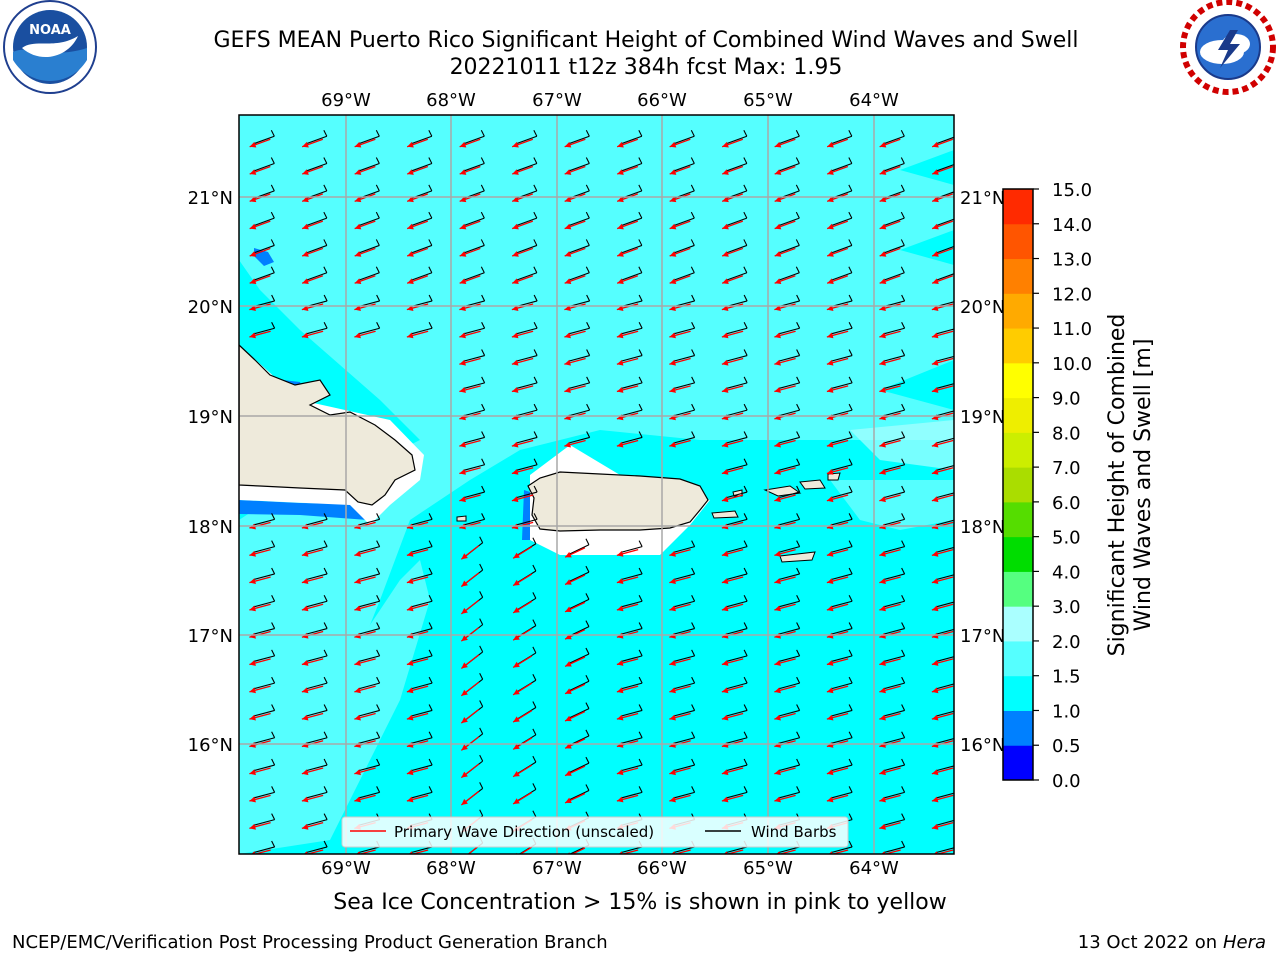 The height and width of the screenshot is (960, 1280). I want to click on legend-wind-barbs-label: Wind Barbs, so click(794, 832).